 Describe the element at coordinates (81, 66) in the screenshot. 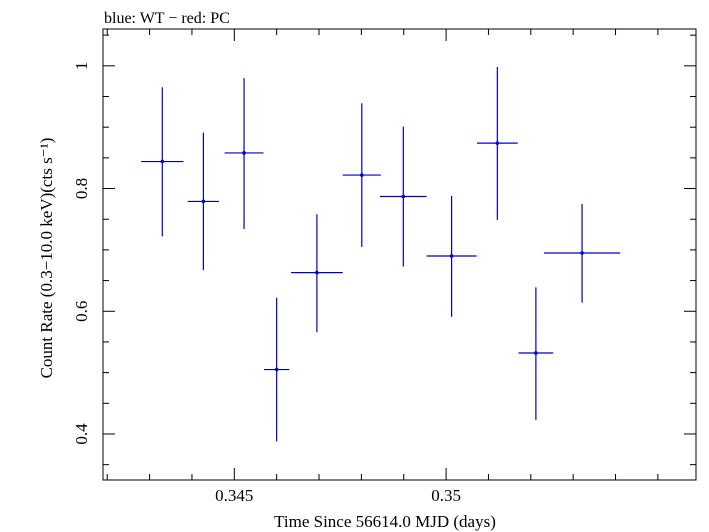

I see `y-tick-label: 1` at that location.